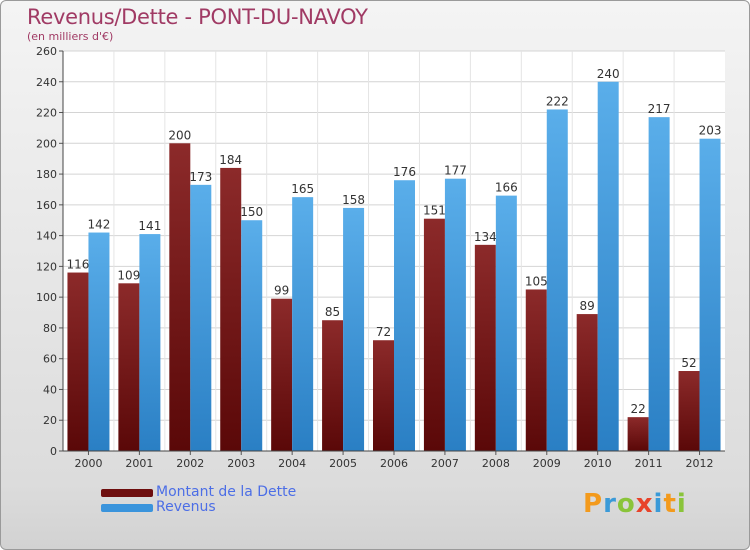 The width and height of the screenshot is (750, 550). Describe the element at coordinates (241, 463) in the screenshot. I see `x-tick-label: 2003` at that location.